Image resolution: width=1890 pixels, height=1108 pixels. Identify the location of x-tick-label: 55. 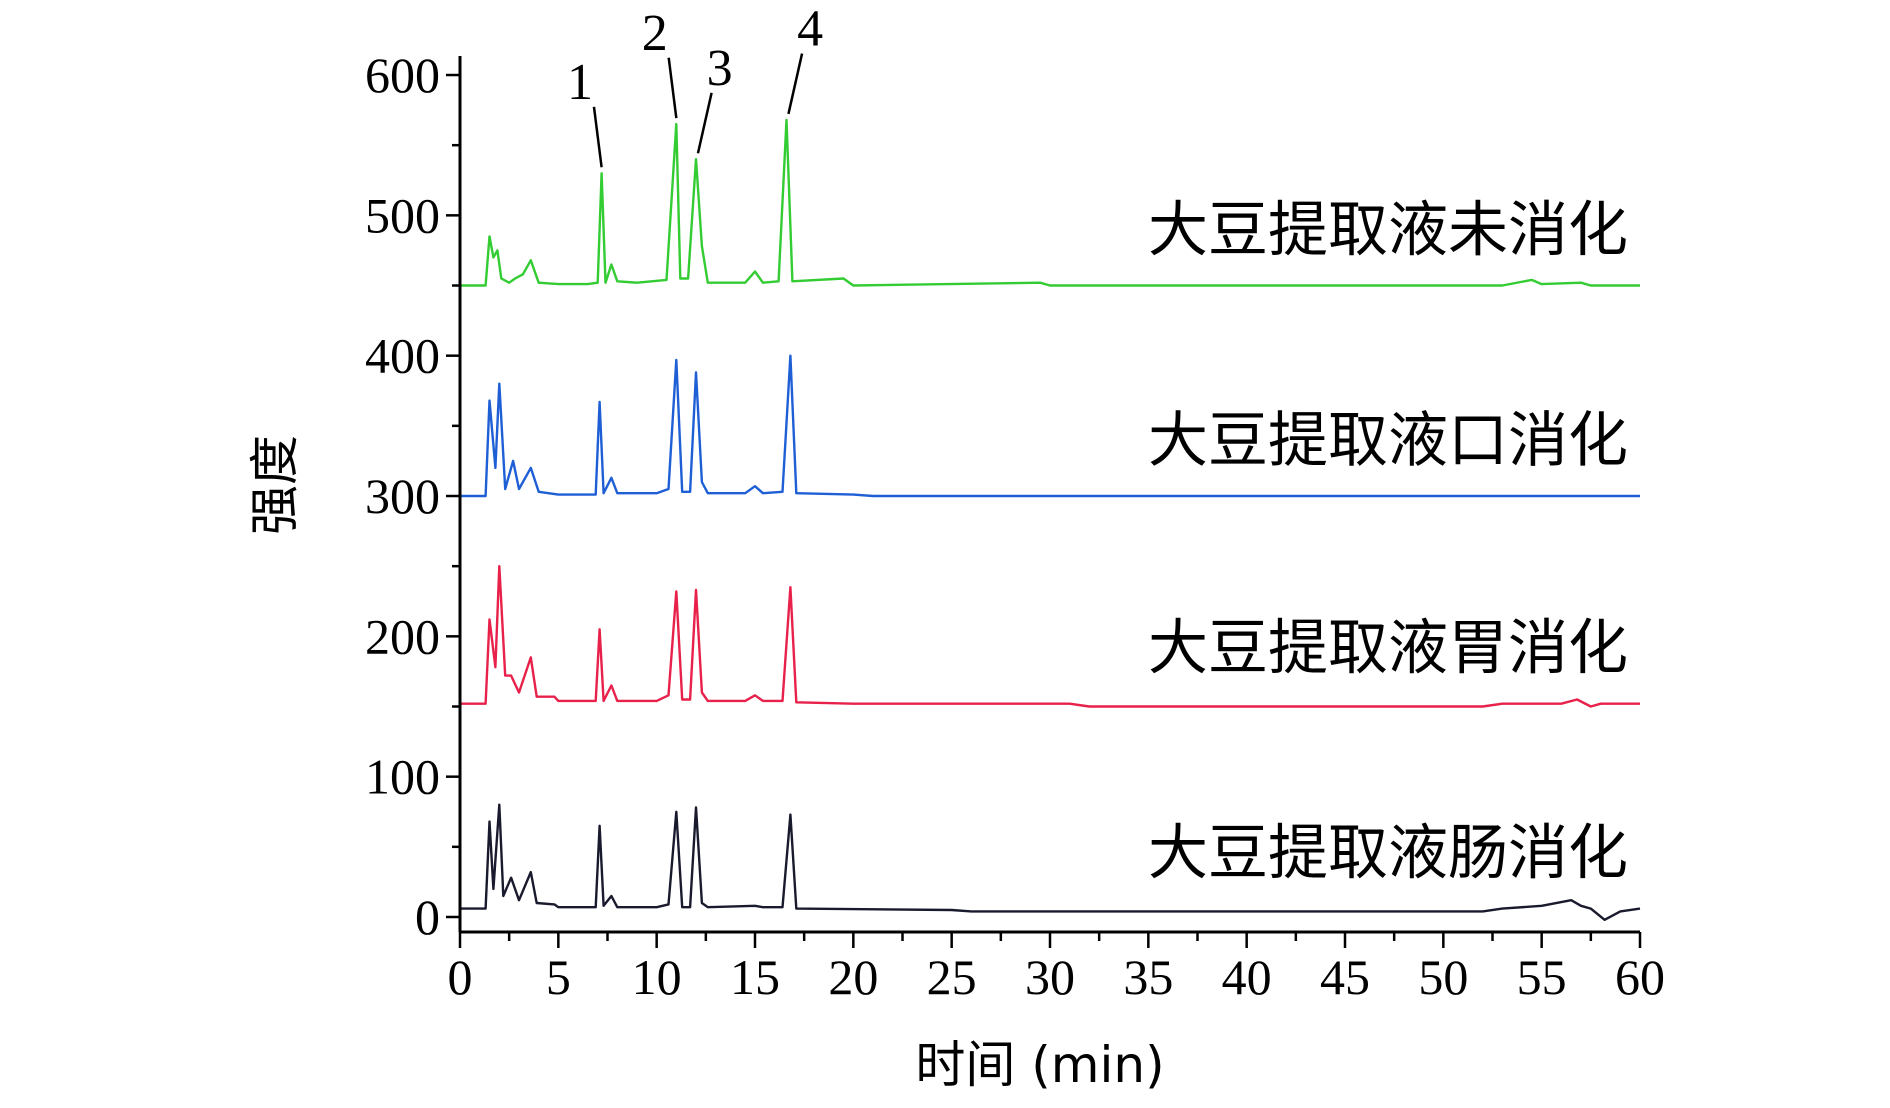
(1542, 977).